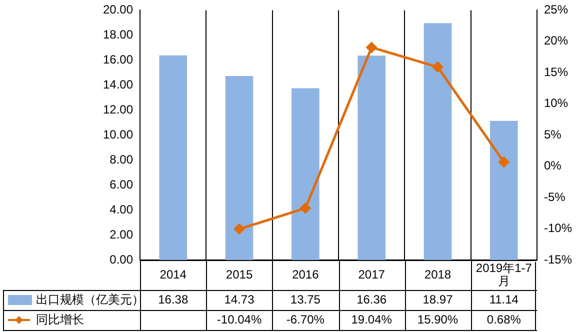 The width and height of the screenshot is (577, 332). Describe the element at coordinates (122, 184) in the screenshot. I see `y-tick-label: 6.00` at that location.